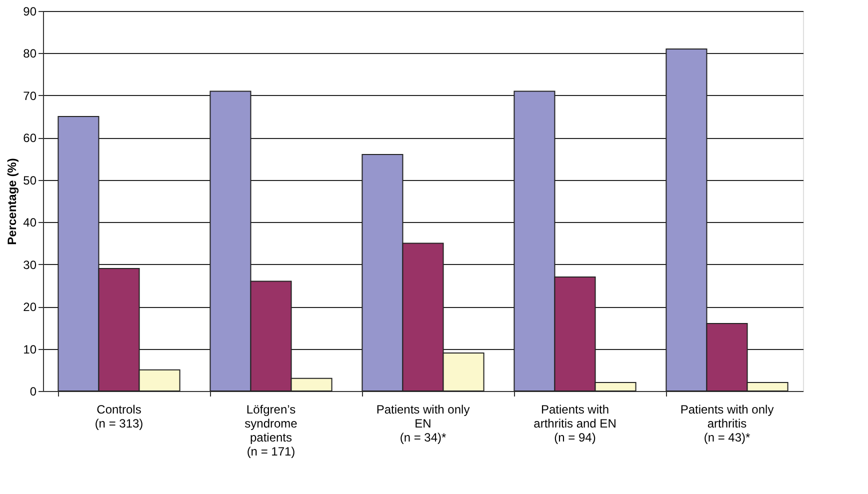 The width and height of the screenshot is (868, 494). What do you see at coordinates (30, 11) in the screenshot?
I see `y-tick-label: 90` at bounding box center [30, 11].